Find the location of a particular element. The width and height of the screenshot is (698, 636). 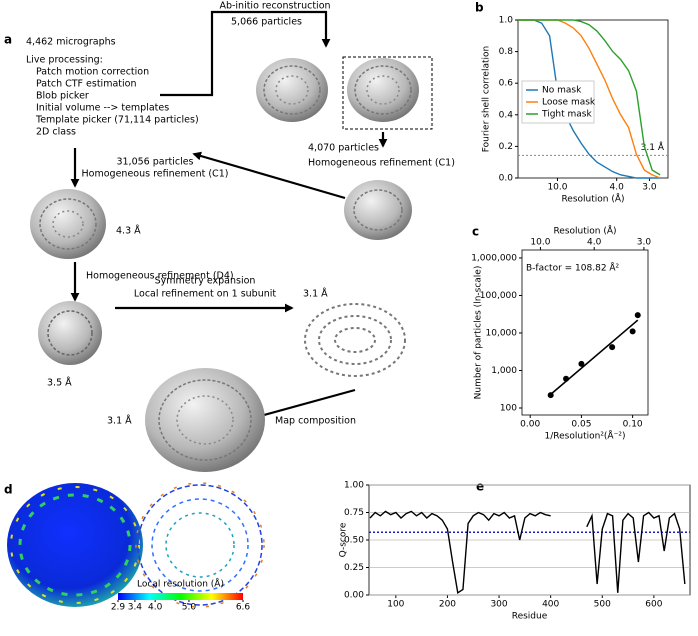

step-text: Symmetry expansion is located at coordinates (205, 281).